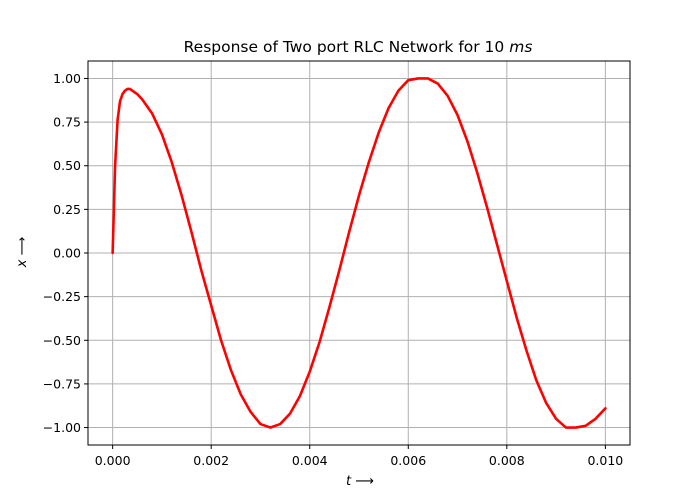 The height and width of the screenshot is (500, 700). Describe the element at coordinates (113, 460) in the screenshot. I see `x-tick-label: 0.000` at that location.